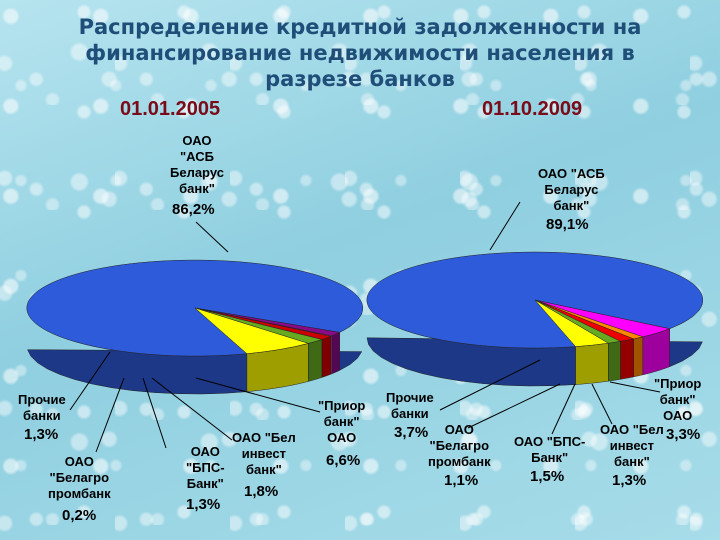 The image size is (720, 540). Describe the element at coordinates (410, 405) in the screenshot. I see `label-prochie-2009: Прочие банки` at that location.